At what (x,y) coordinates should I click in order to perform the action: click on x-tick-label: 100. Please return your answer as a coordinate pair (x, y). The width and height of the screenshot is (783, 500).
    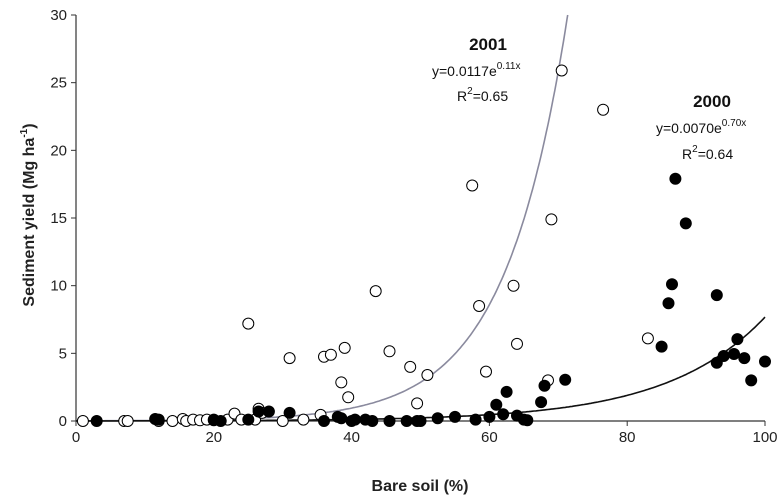
    Looking at the image, I should click on (764, 437).